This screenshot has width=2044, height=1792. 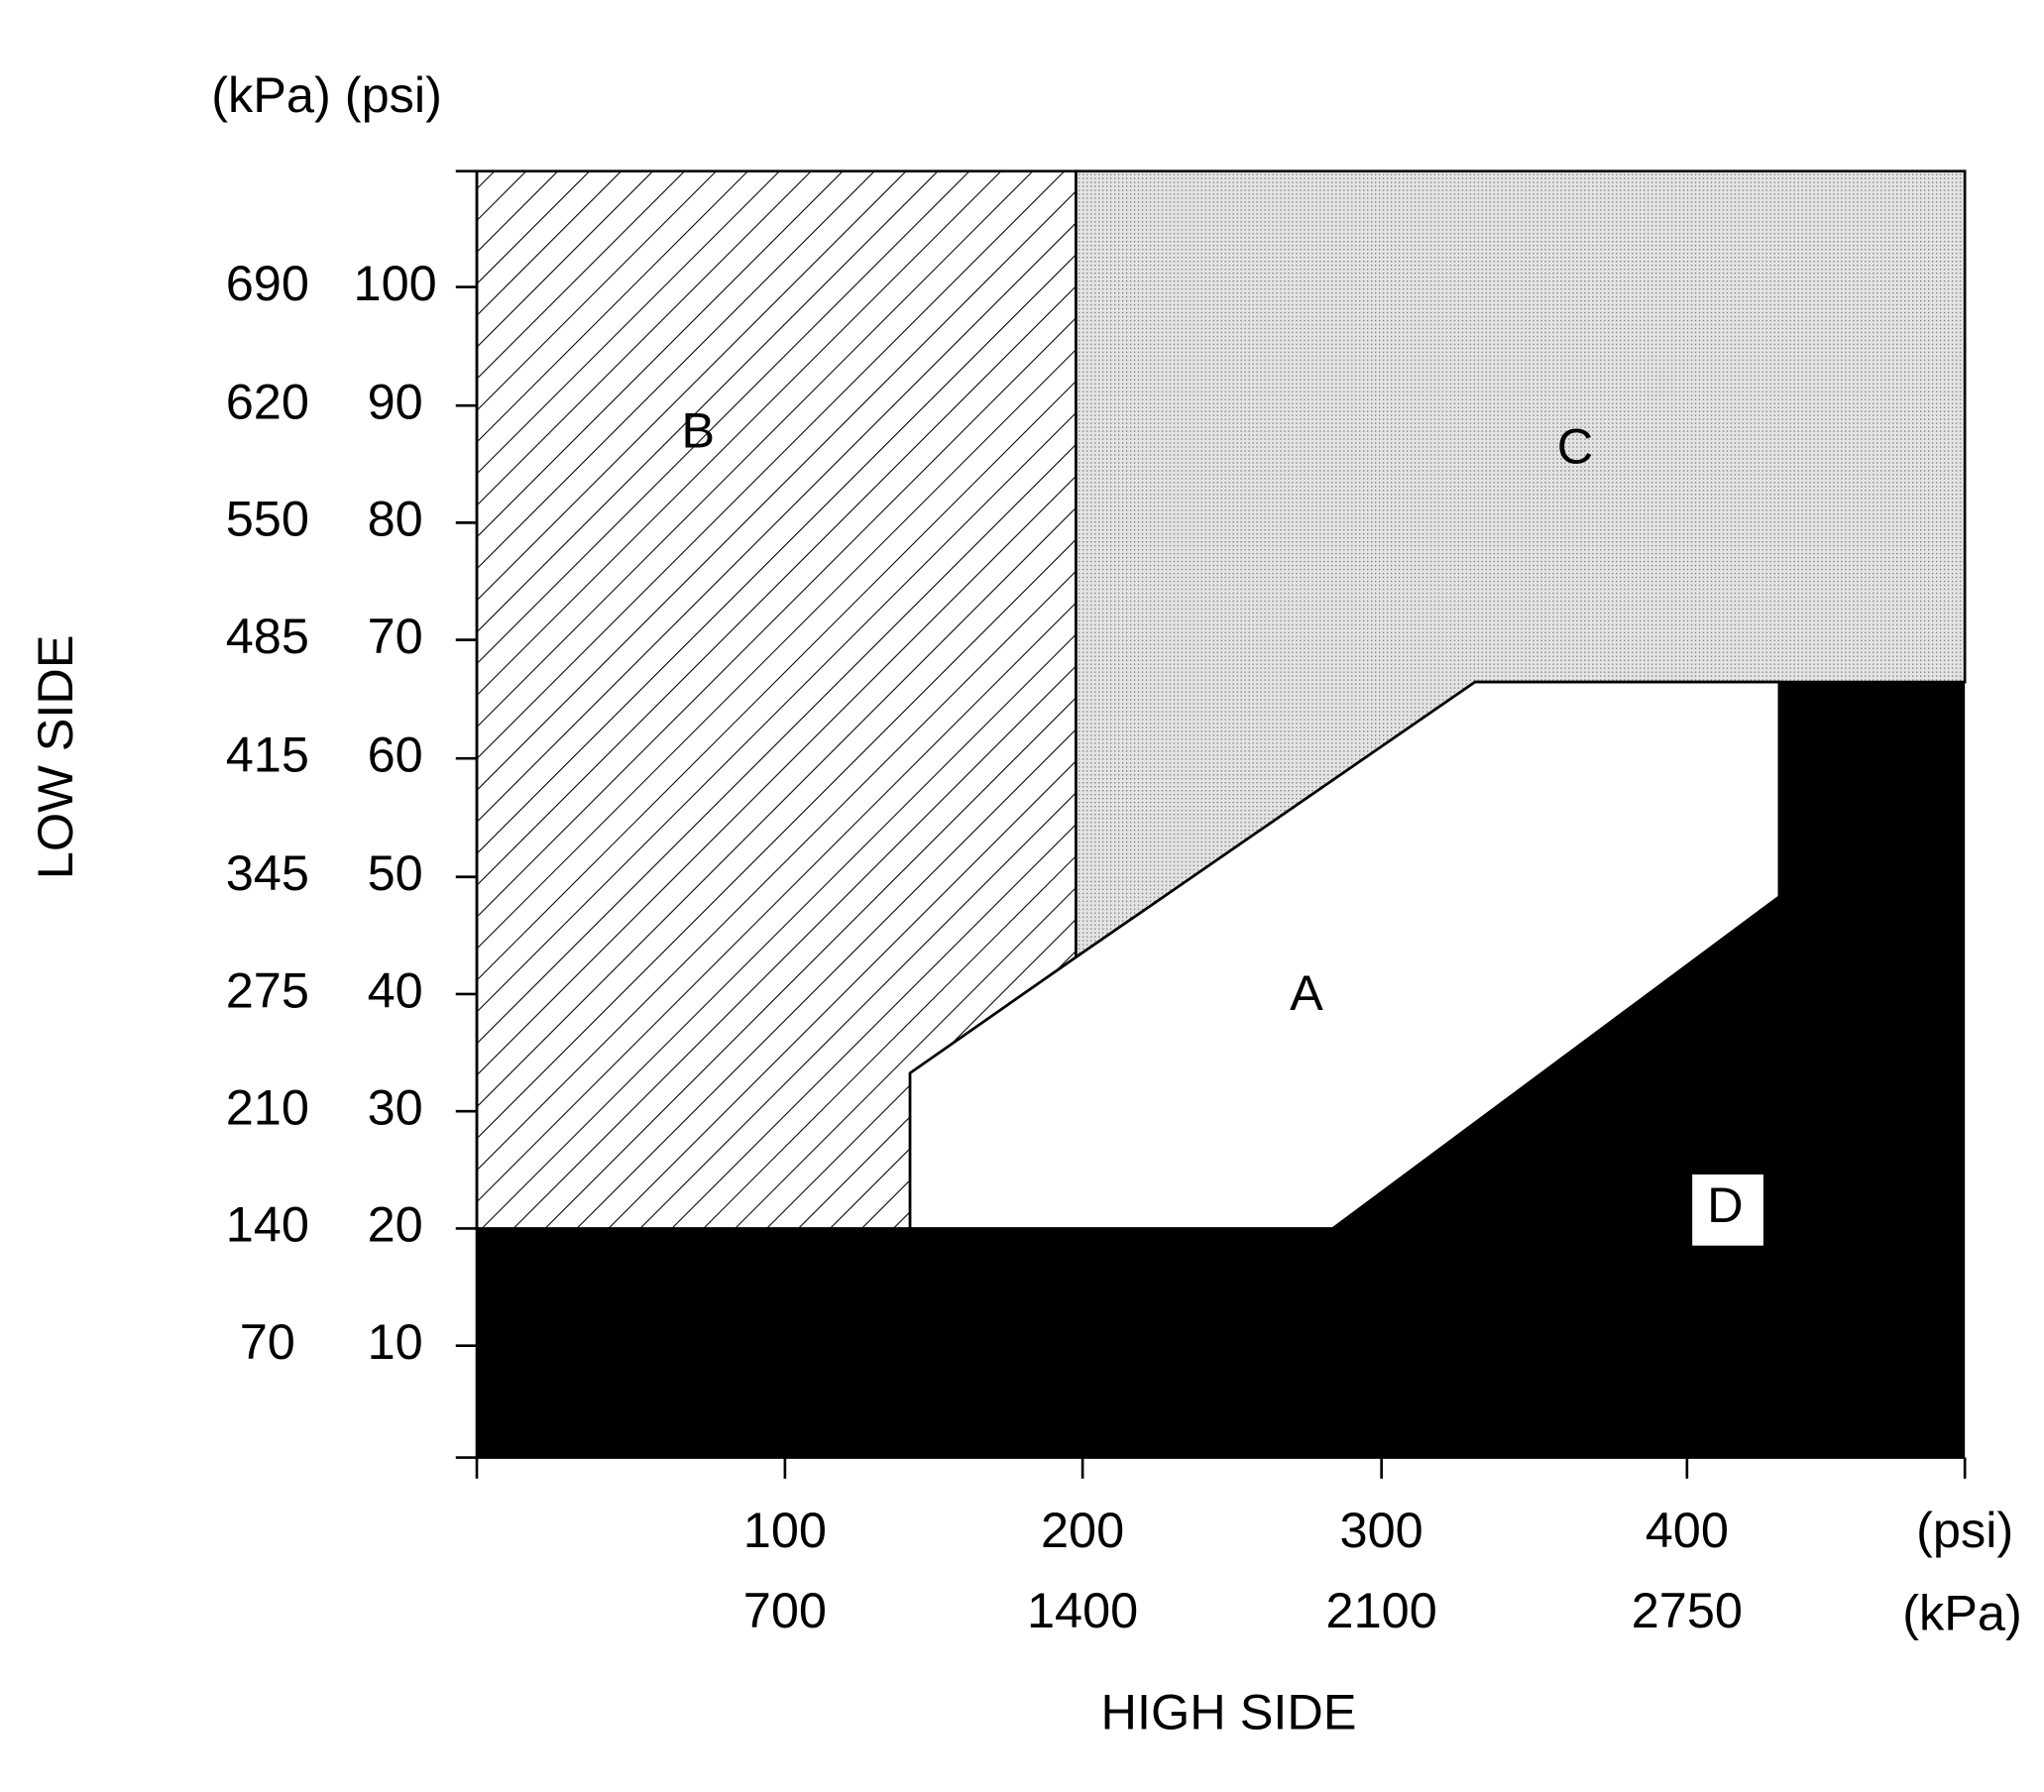 What do you see at coordinates (698, 430) in the screenshot?
I see `region-label: B` at bounding box center [698, 430].